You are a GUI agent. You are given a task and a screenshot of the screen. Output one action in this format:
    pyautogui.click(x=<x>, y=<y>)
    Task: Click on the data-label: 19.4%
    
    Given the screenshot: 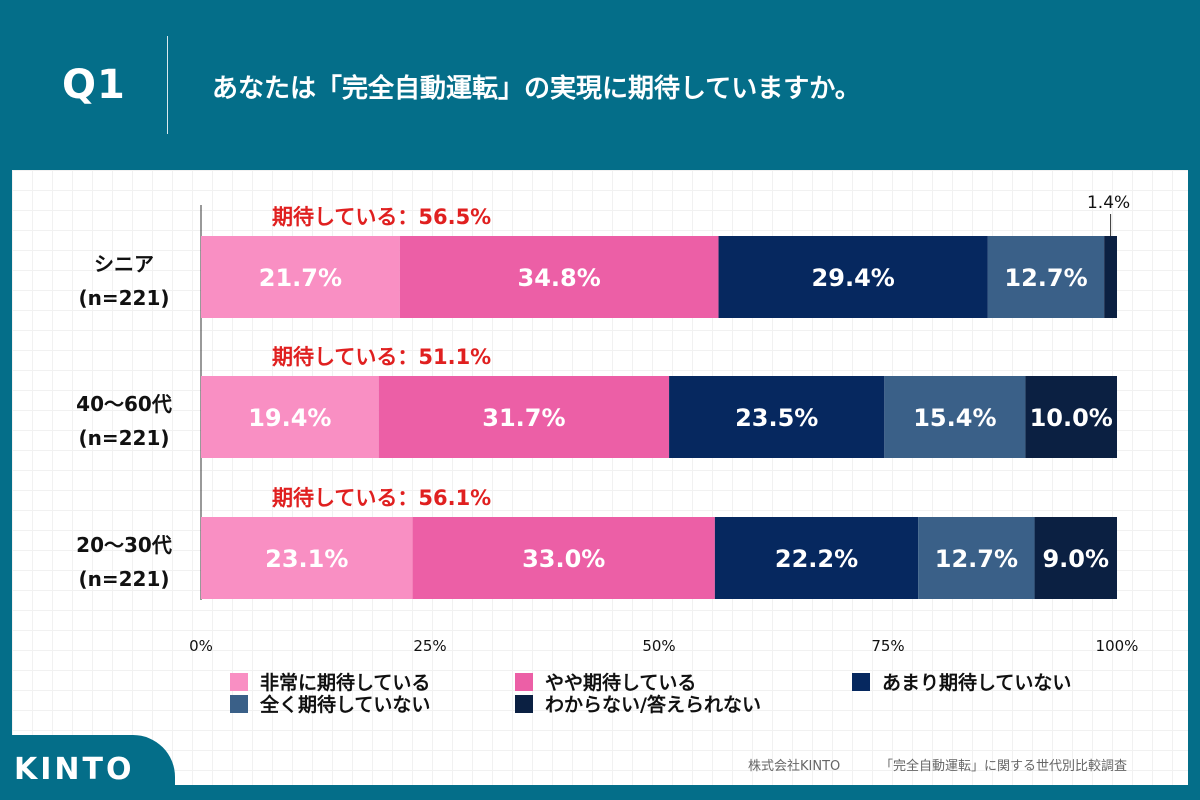 What is the action you would take?
    pyautogui.click(x=289, y=418)
    